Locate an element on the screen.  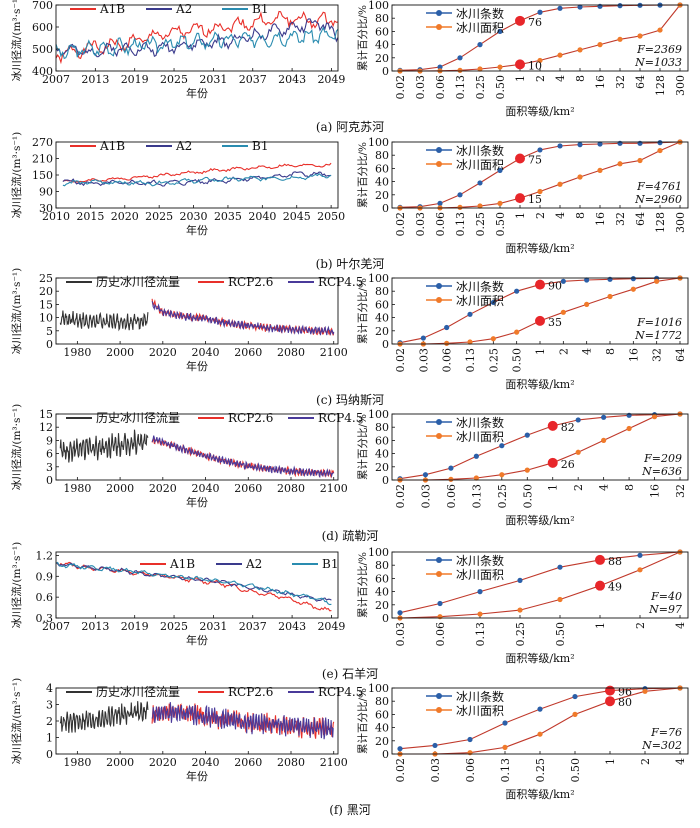
x-tick-label: 0.50 is located at coordinates (560, 634).